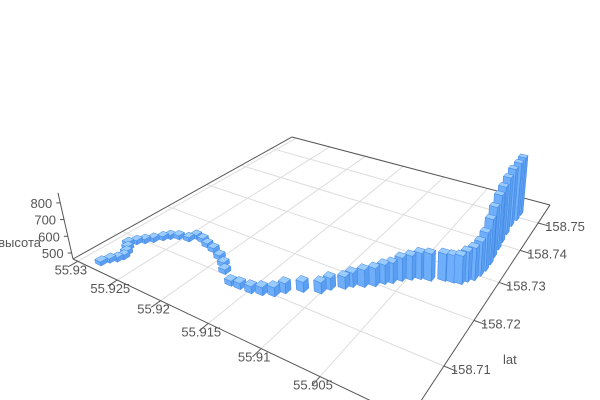 This screenshot has width=600, height=400. Describe the element at coordinates (42, 203) in the screenshot. I see `z-tick-label: 800` at that location.